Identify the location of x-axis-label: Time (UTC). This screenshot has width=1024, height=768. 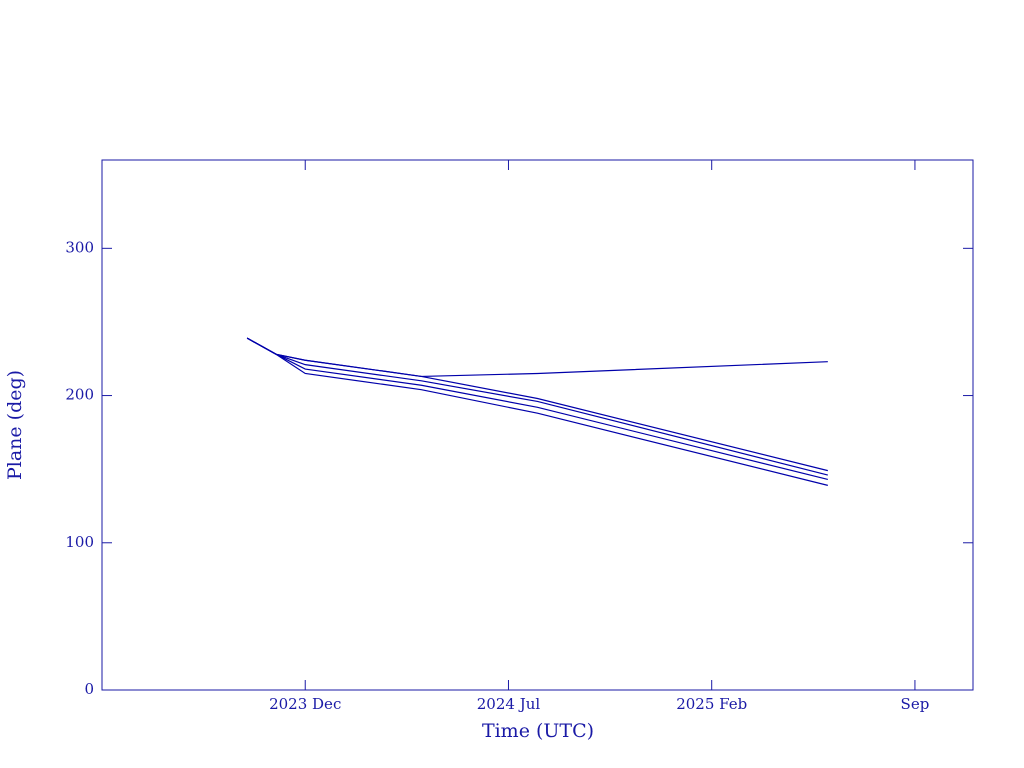
(538, 731).